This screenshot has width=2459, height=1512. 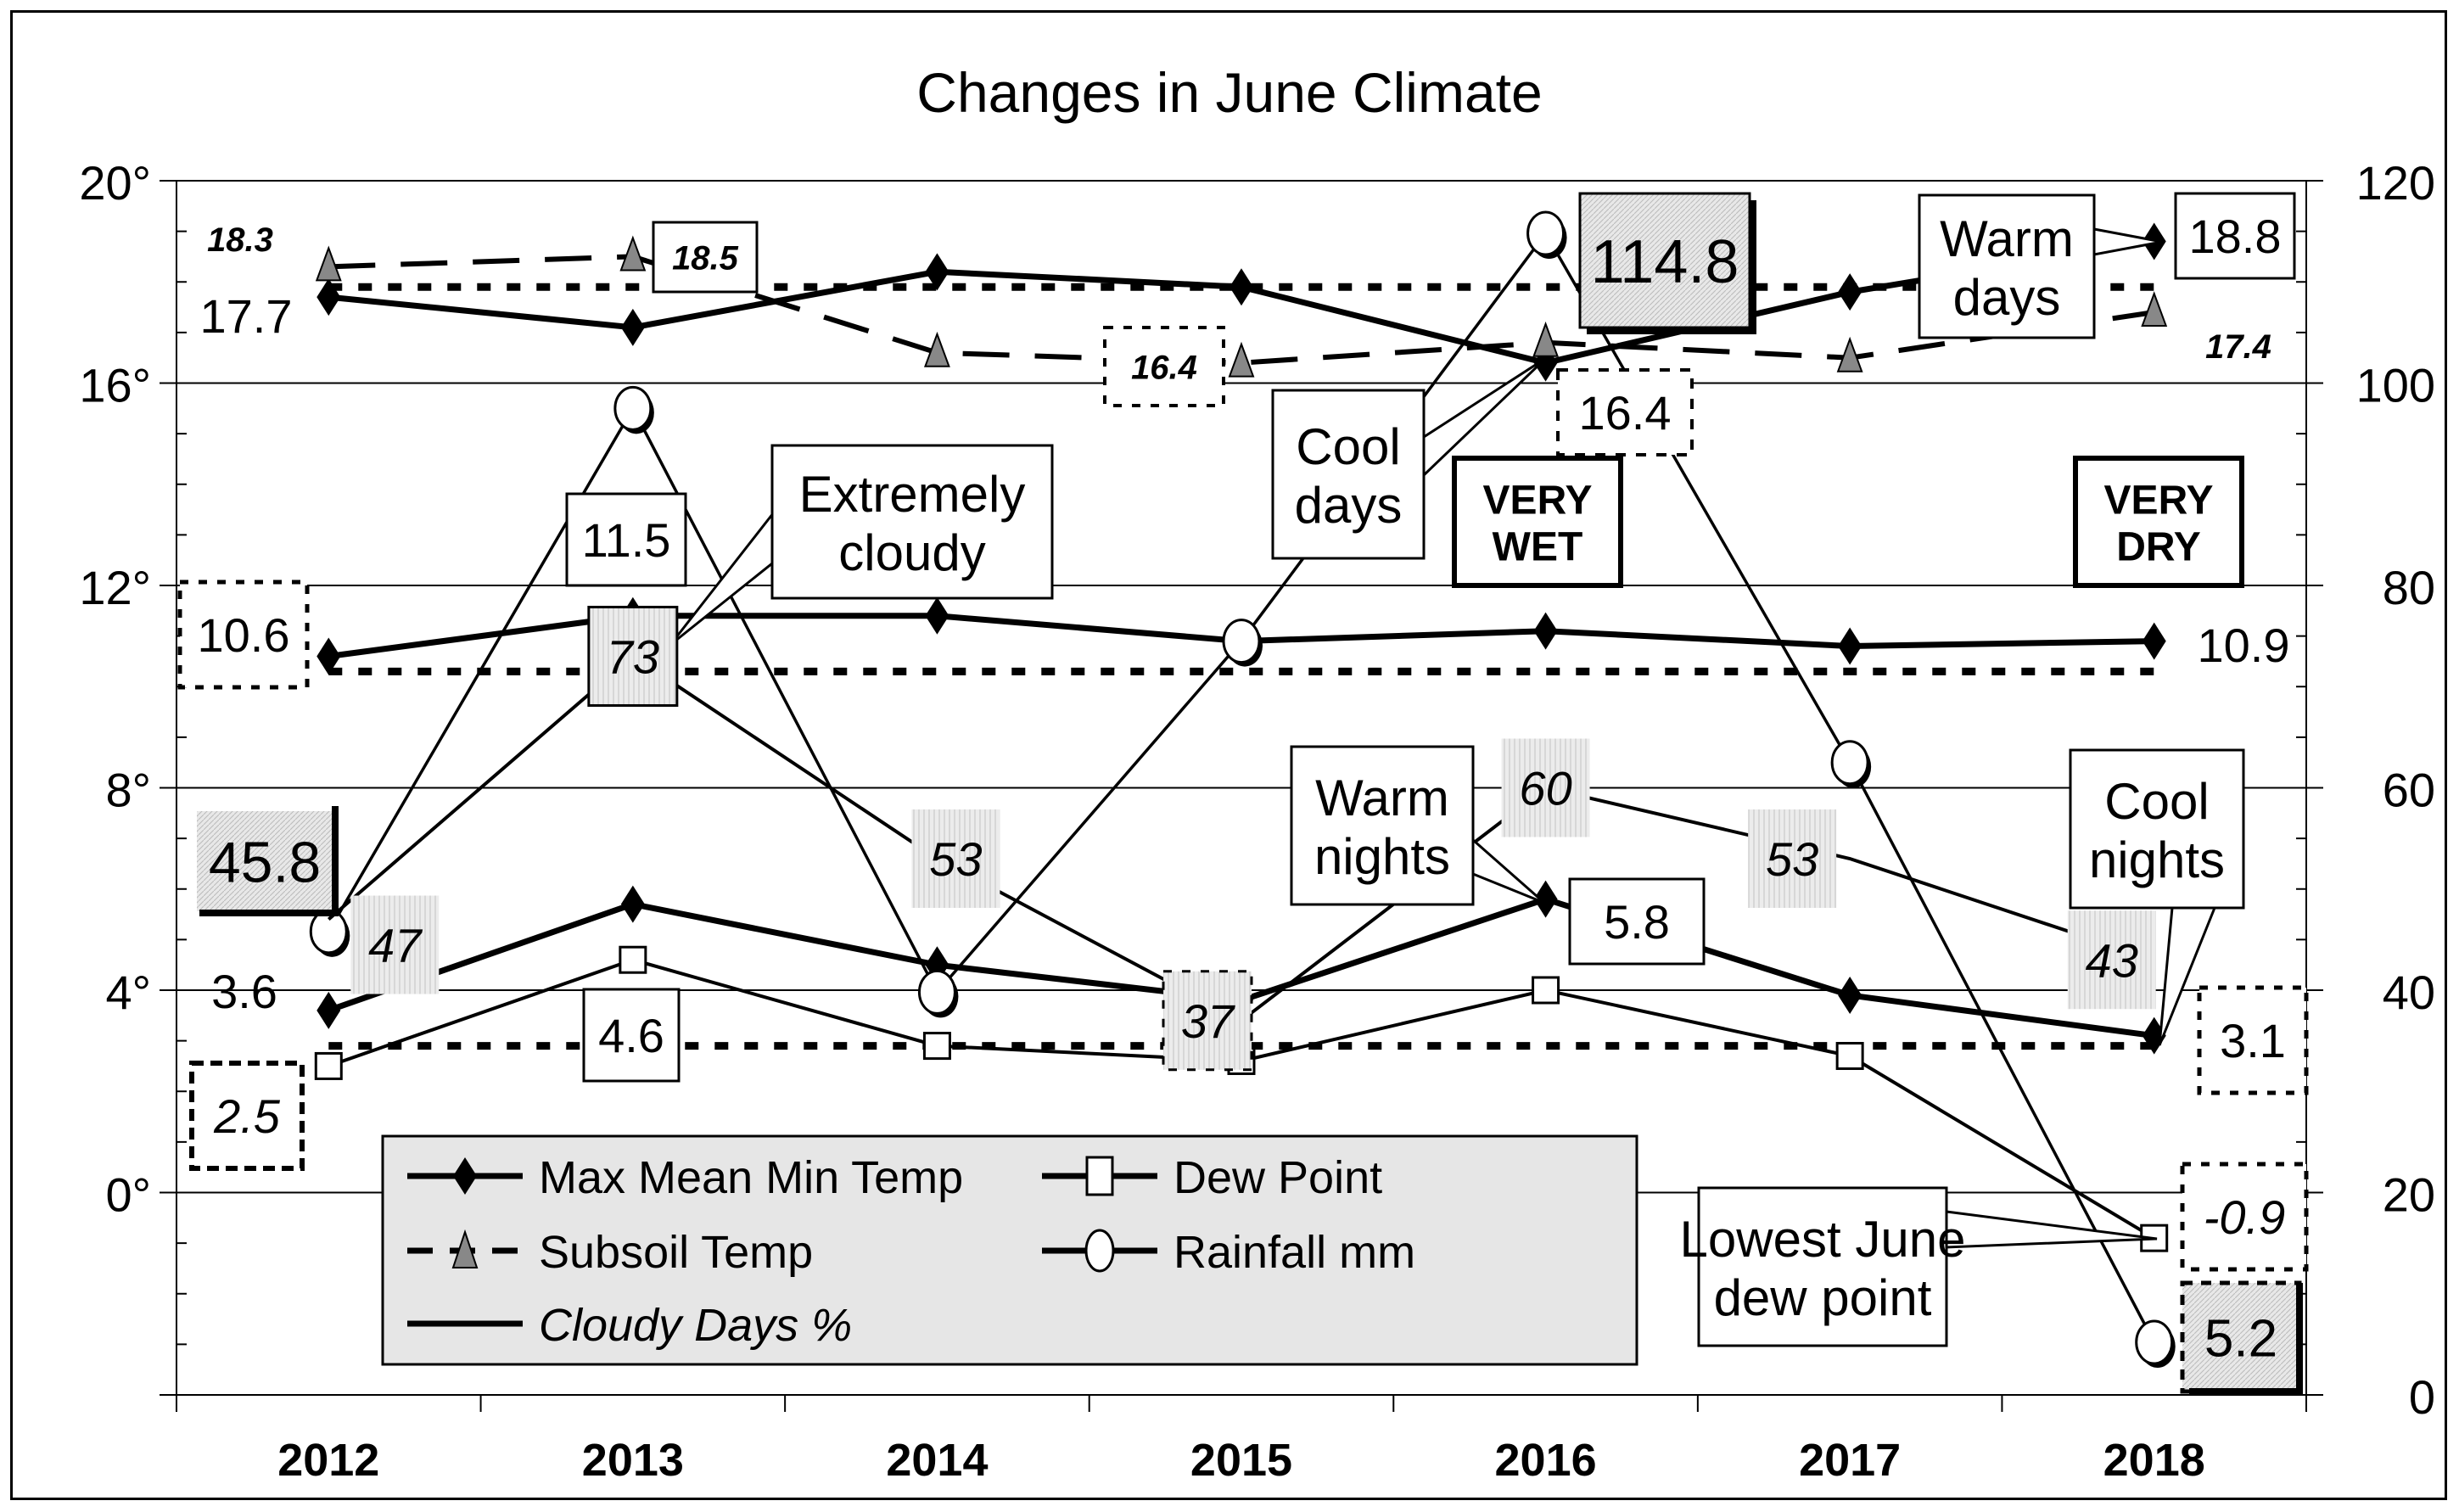 I want to click on label-text: 37, so click(x=1208, y=1021).